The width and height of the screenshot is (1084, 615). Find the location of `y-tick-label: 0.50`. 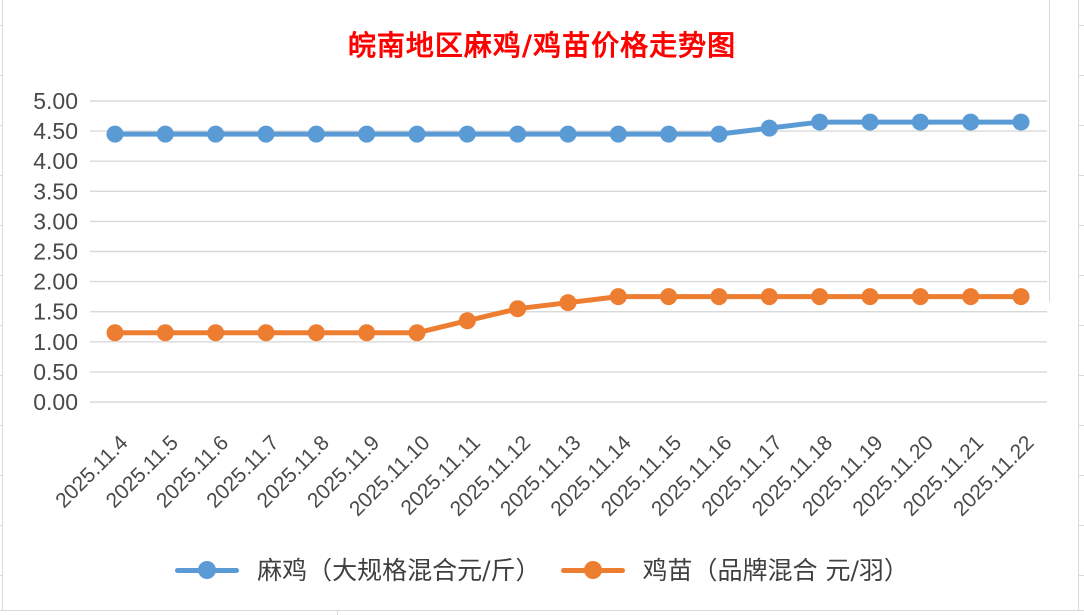

y-tick-label: 0.50 is located at coordinates (55, 372).